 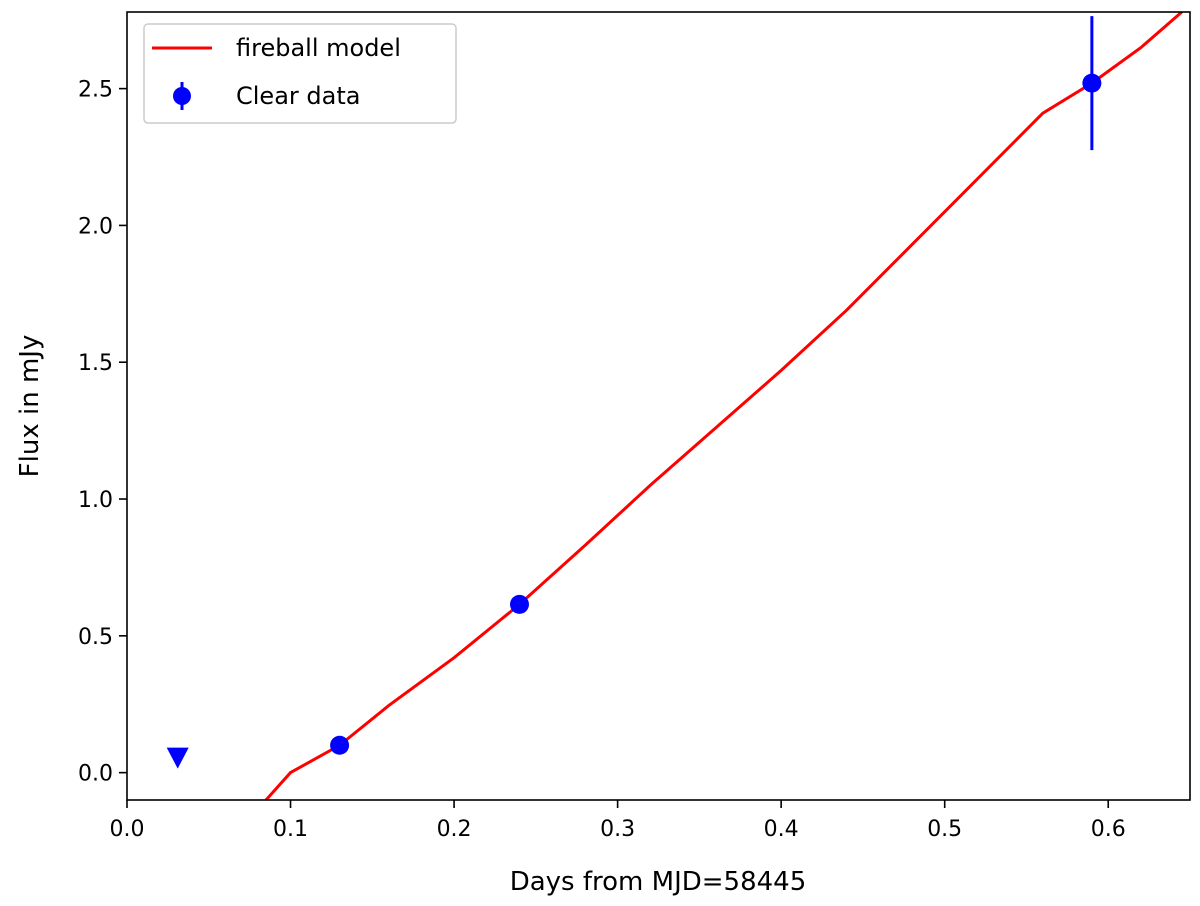 I want to click on legend-label-clear: Clear data, so click(x=298, y=96).